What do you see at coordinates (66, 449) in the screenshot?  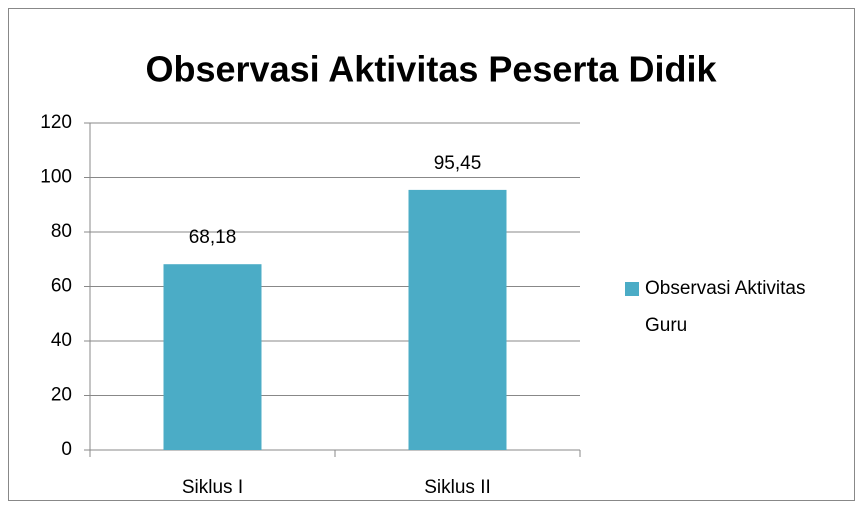 I see `y-tick-label: 0` at bounding box center [66, 449].